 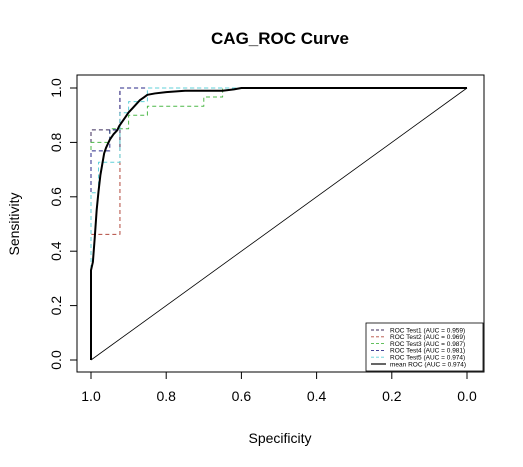 What do you see at coordinates (427, 337) in the screenshot?
I see `legend-entry-label: ROC Test2 (AUC = 0.969)` at bounding box center [427, 337].